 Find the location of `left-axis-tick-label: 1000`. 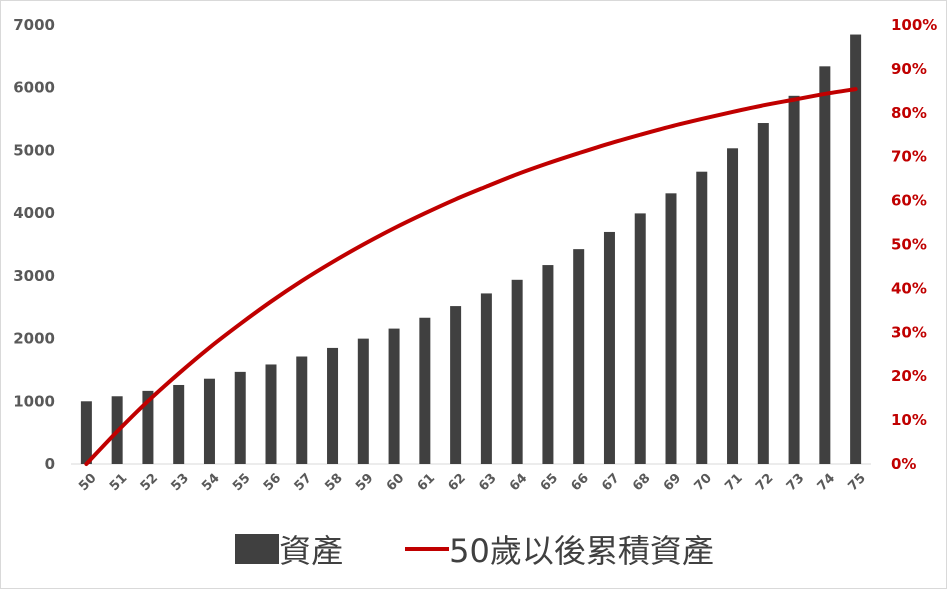

left-axis-tick-label: 1000 is located at coordinates (34, 401).